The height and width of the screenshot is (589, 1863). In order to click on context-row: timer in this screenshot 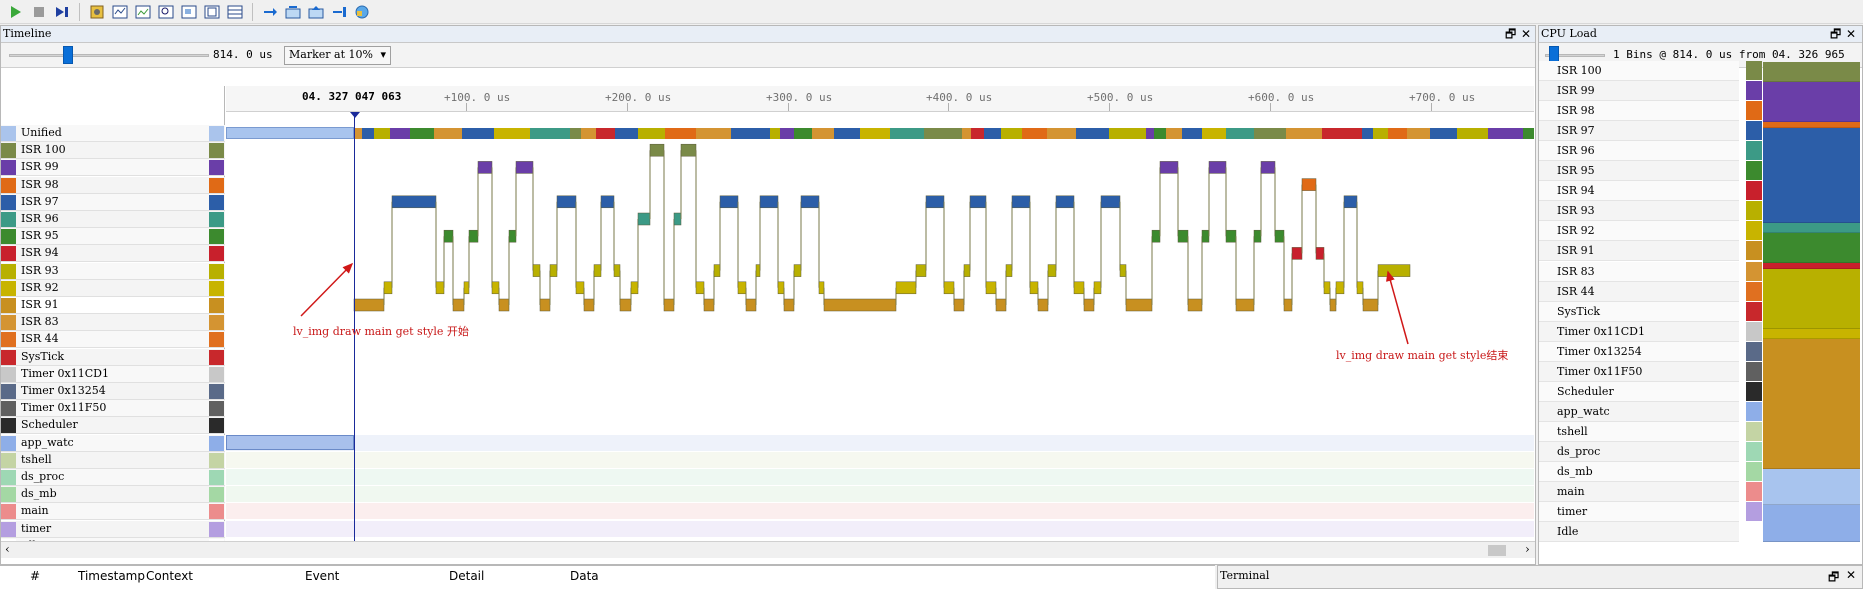, I will do `click(113, 529)`.